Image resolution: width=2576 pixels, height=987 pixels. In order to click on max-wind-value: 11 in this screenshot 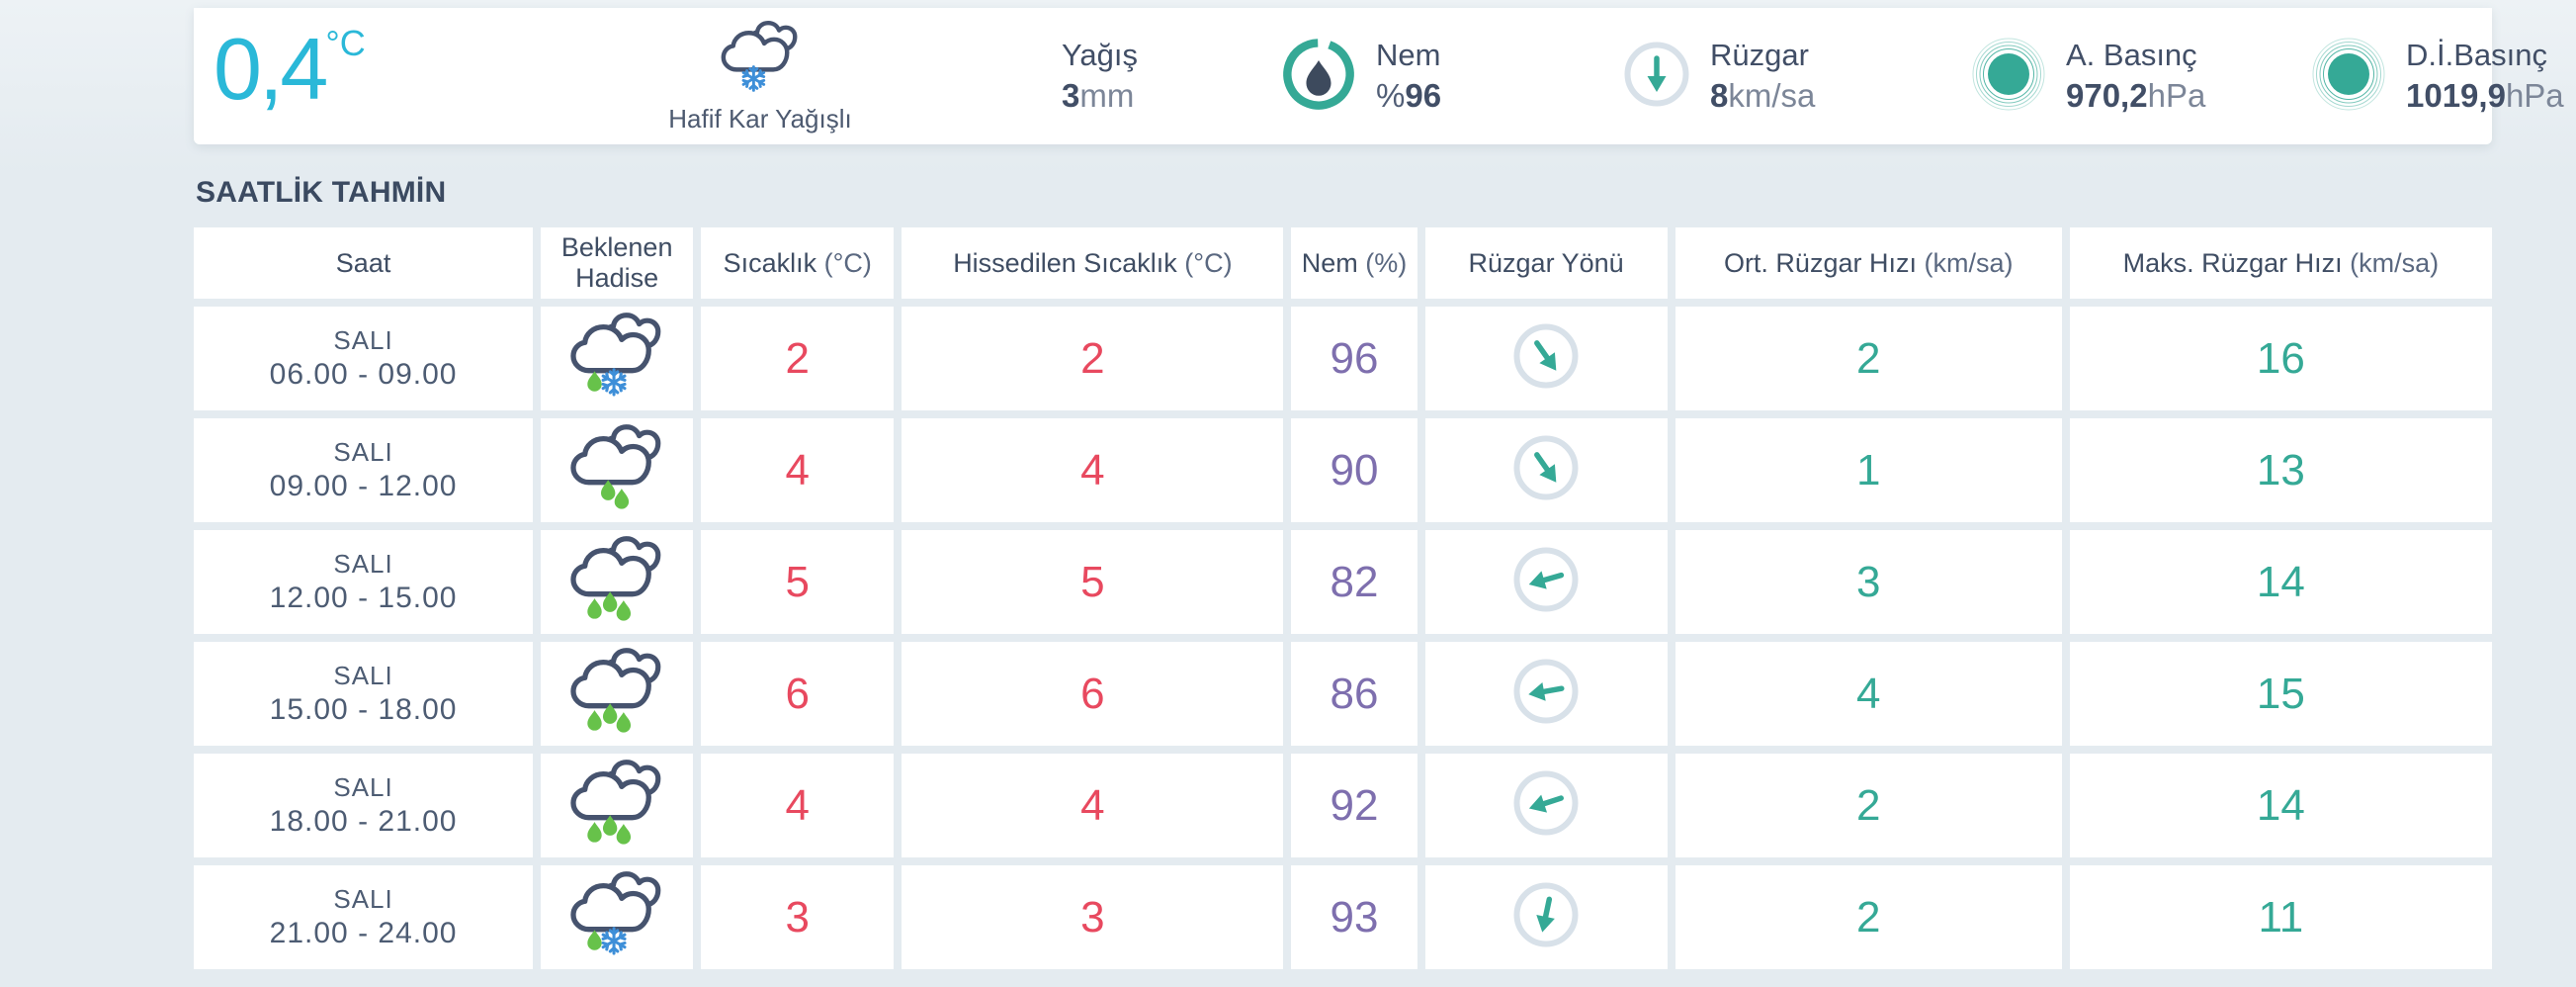, I will do `click(2281, 917)`.